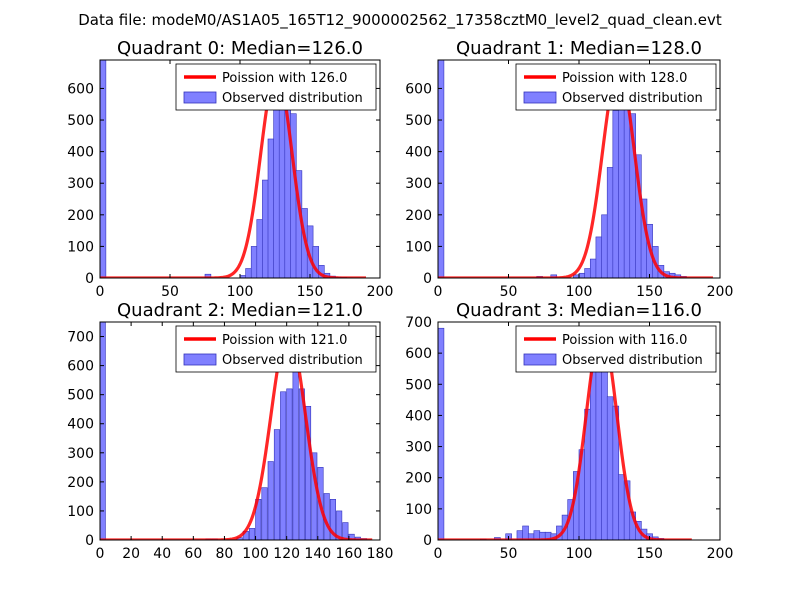  What do you see at coordinates (276, 349) in the screenshot?
I see `legend: Poission with 121.0 Observed distribution` at bounding box center [276, 349].